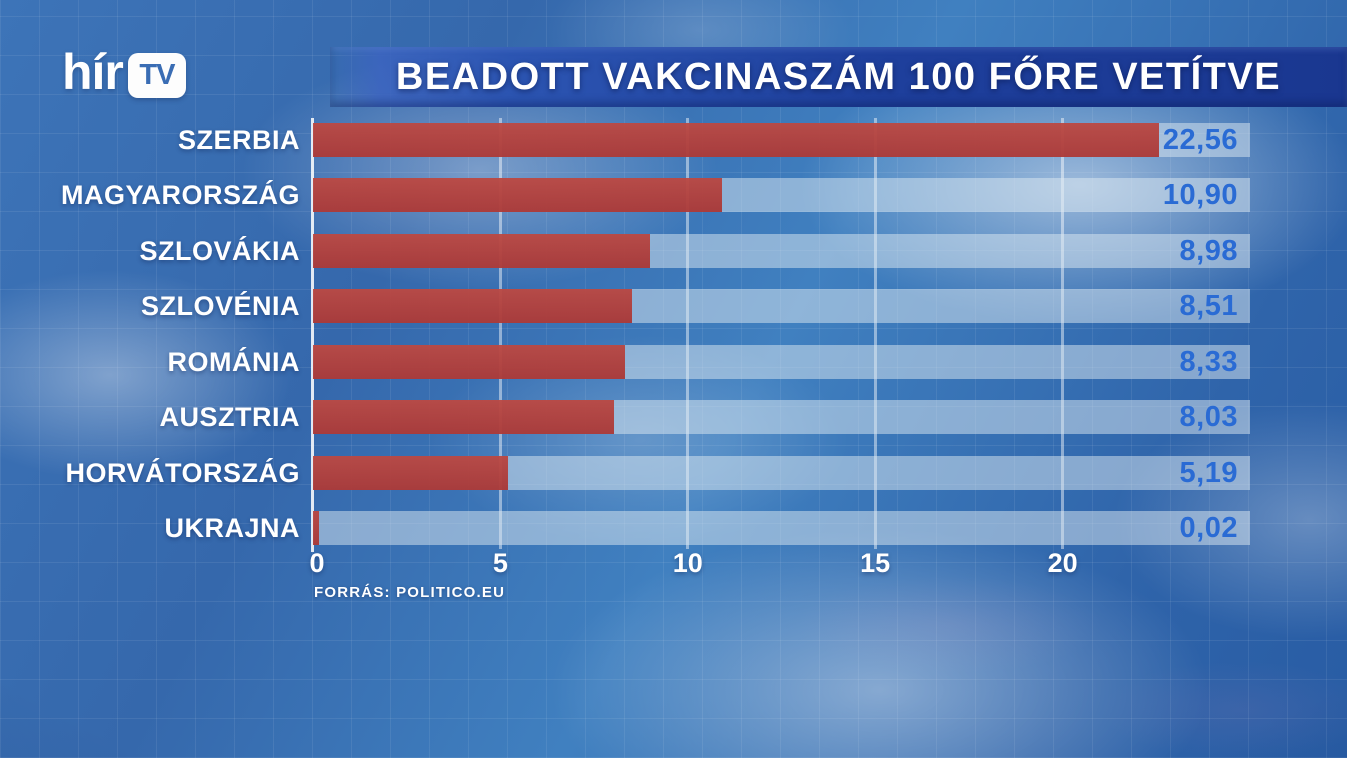 The width and height of the screenshot is (1347, 758). Describe the element at coordinates (219, 250) in the screenshot. I see `country-label: SZLOVÁKIA` at that location.